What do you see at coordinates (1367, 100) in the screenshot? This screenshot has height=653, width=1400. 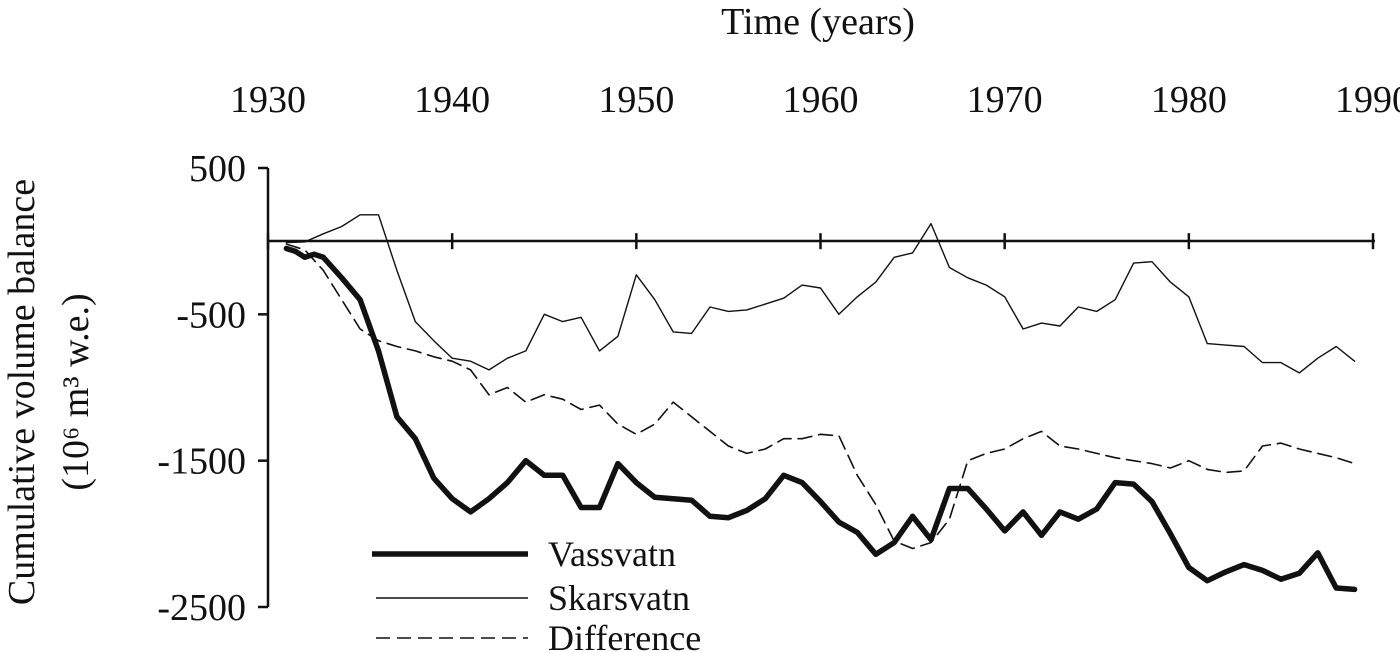 I see `x-tick-label-1990: 1990` at bounding box center [1367, 100].